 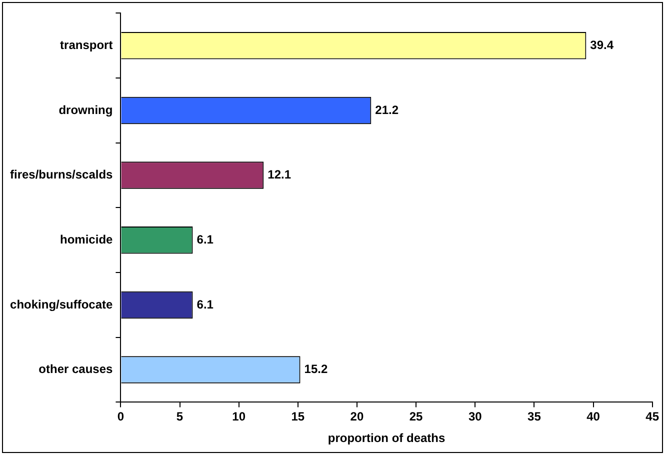 What do you see at coordinates (653, 417) in the screenshot?
I see `x-tick-label: 45` at bounding box center [653, 417].